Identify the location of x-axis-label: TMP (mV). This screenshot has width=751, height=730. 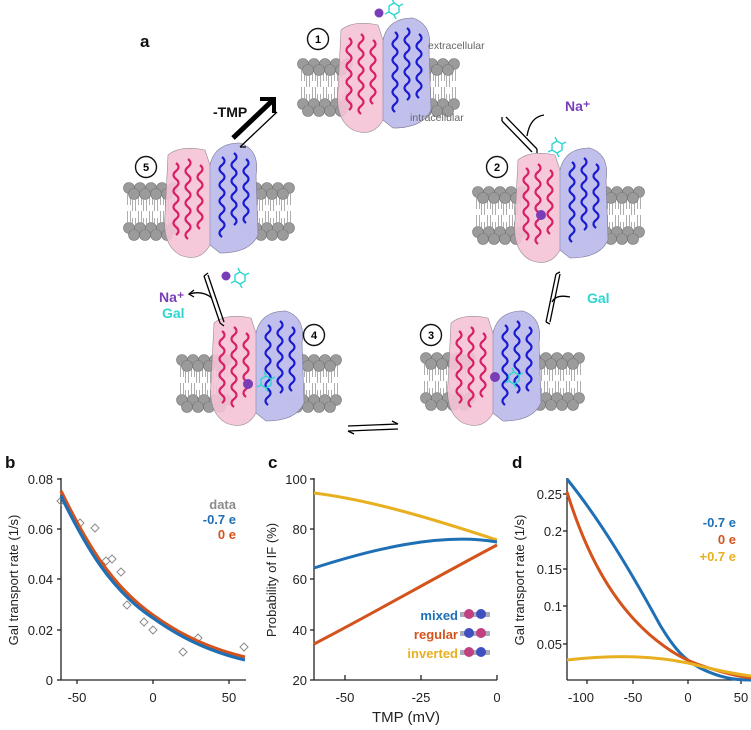
(406, 717).